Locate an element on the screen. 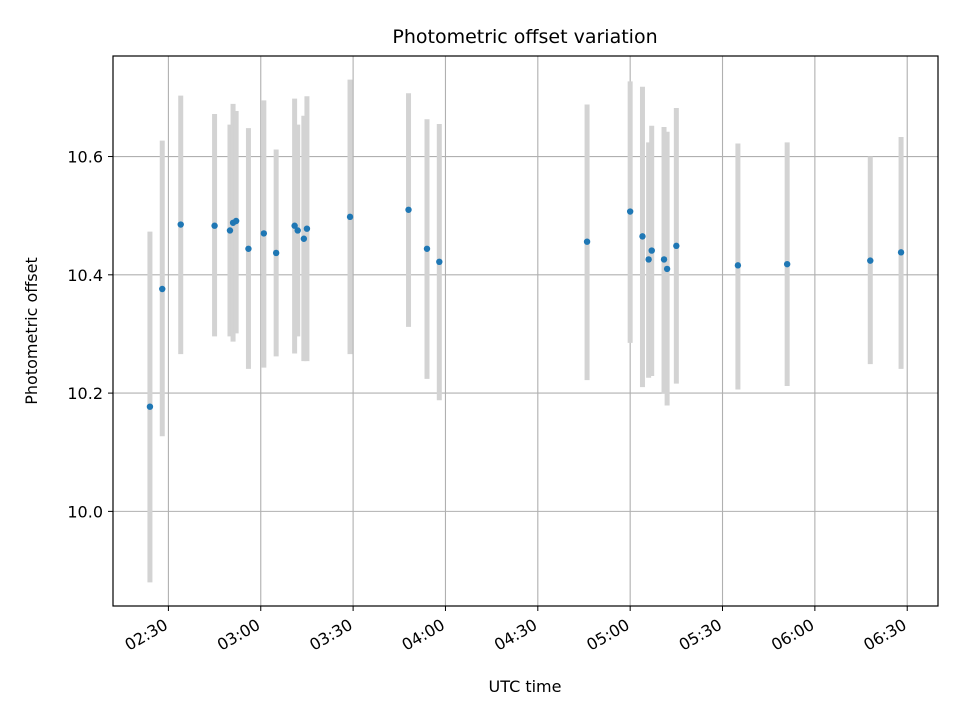  y-tick-label: 10.6 is located at coordinates (85, 157).